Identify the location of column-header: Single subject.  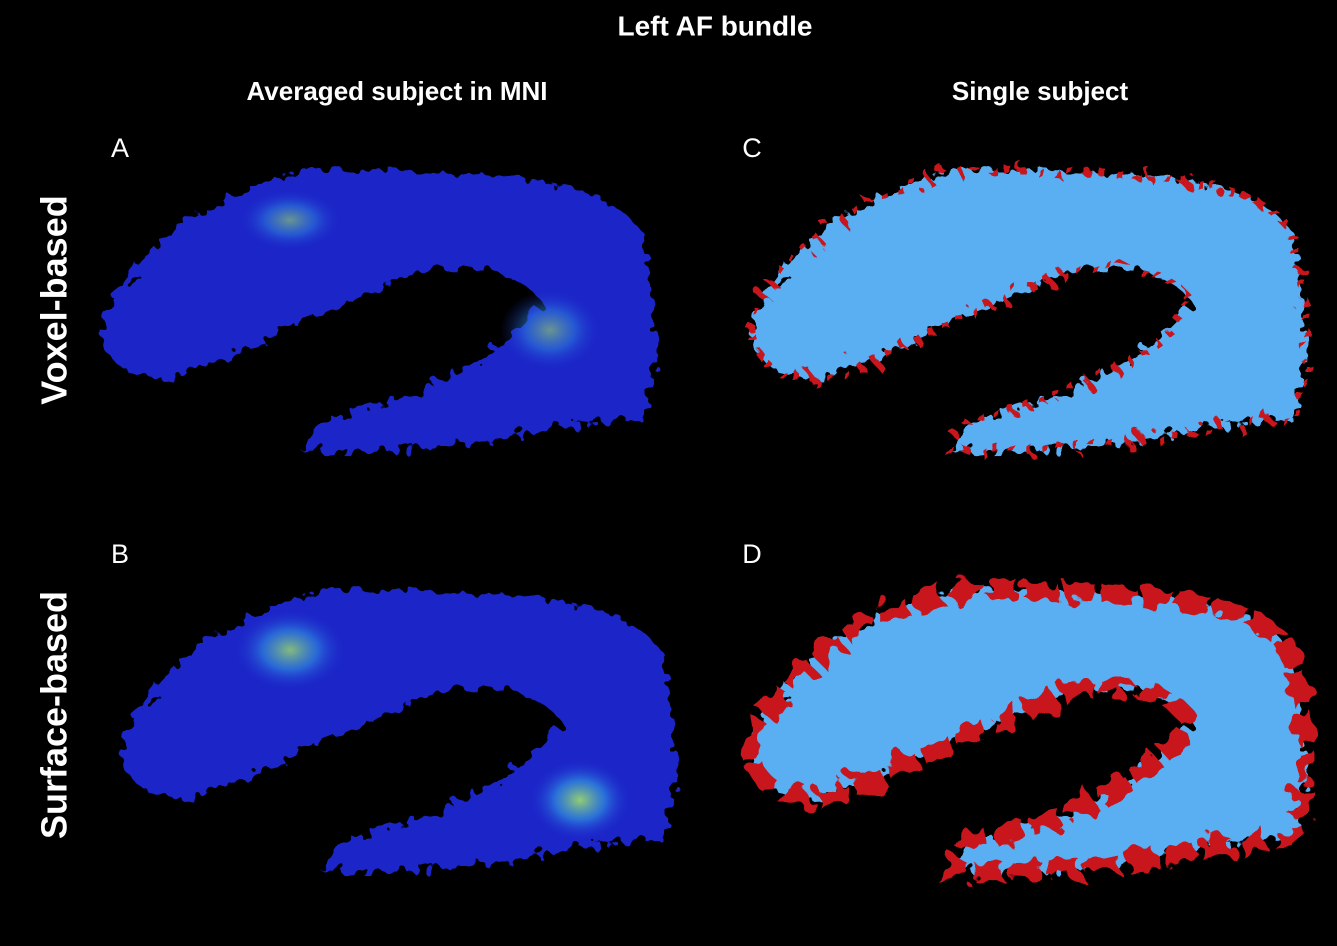
(1040, 91).